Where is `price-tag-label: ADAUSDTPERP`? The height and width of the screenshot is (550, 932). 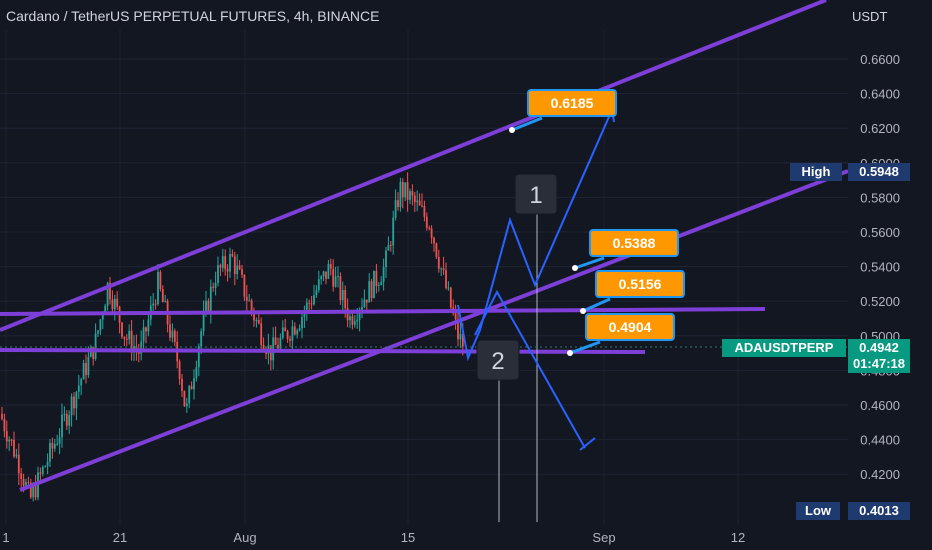 price-tag-label: ADAUSDTPERP is located at coordinates (784, 347).